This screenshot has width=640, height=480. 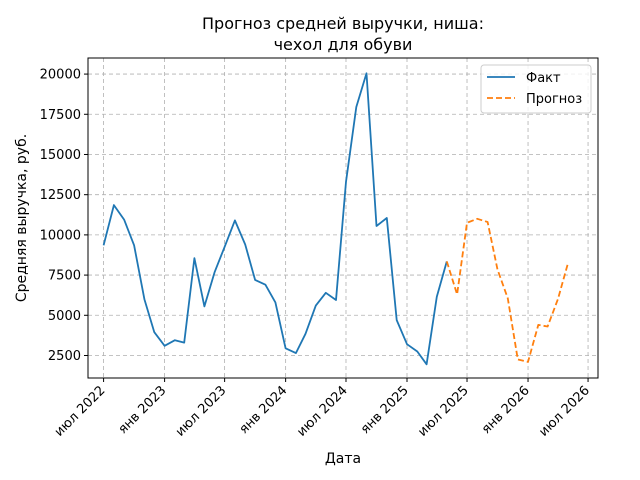 What do you see at coordinates (64, 356) in the screenshot?
I see `y-tick-label: 2500` at bounding box center [64, 356].